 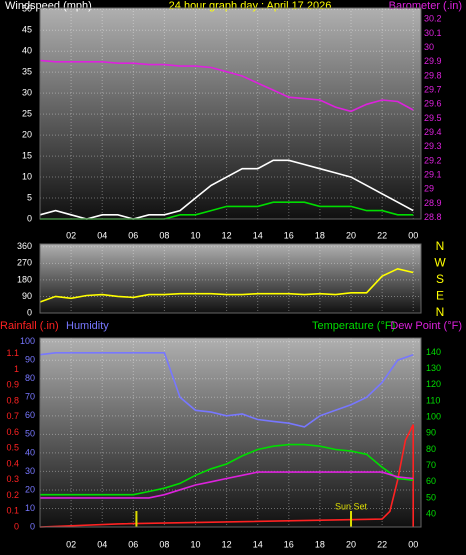 What do you see at coordinates (16, 526) in the screenshot?
I see `y3-tick-label: 0` at bounding box center [16, 526].